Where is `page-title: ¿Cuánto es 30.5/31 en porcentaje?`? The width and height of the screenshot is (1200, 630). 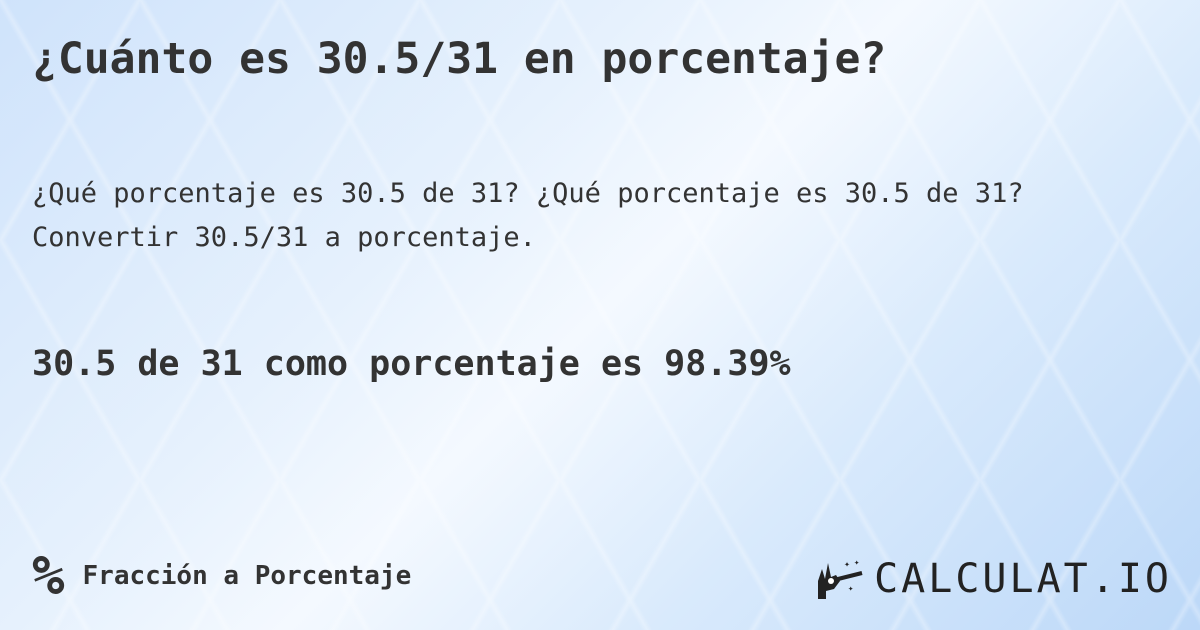 page-title: ¿Cuánto es 30.5/31 en porcentaje? is located at coordinates (459, 59).